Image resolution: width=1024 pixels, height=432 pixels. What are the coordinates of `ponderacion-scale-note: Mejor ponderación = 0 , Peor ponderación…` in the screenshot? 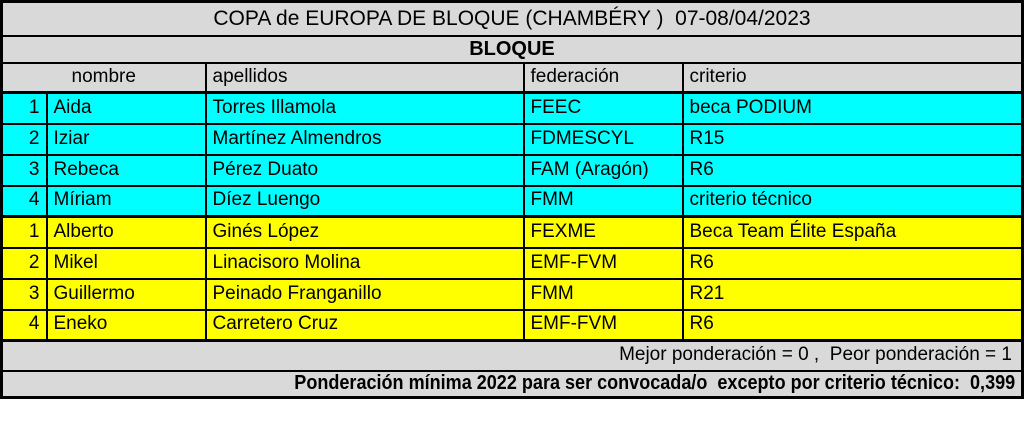 It's located at (512, 355).